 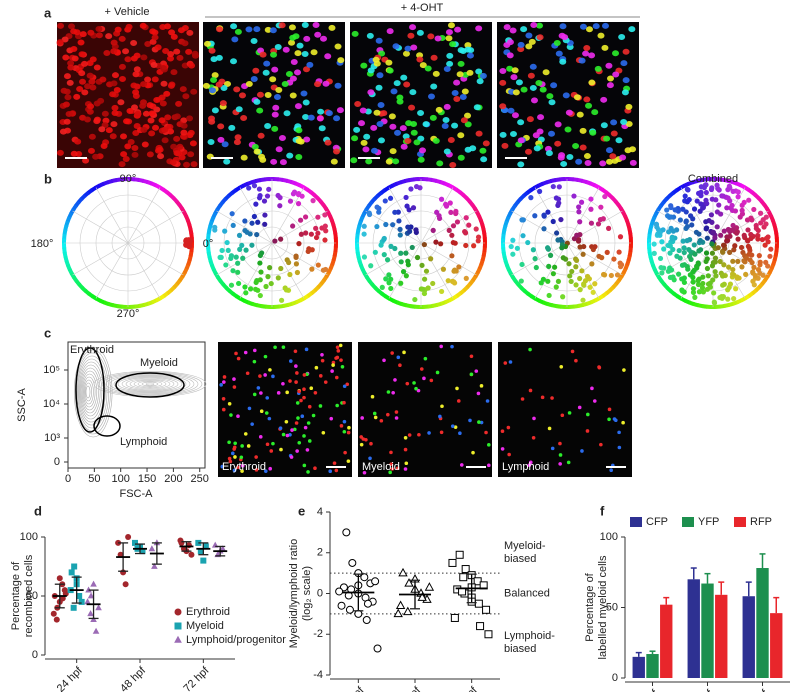 I want to click on panel-label: f, so click(x=602, y=510).